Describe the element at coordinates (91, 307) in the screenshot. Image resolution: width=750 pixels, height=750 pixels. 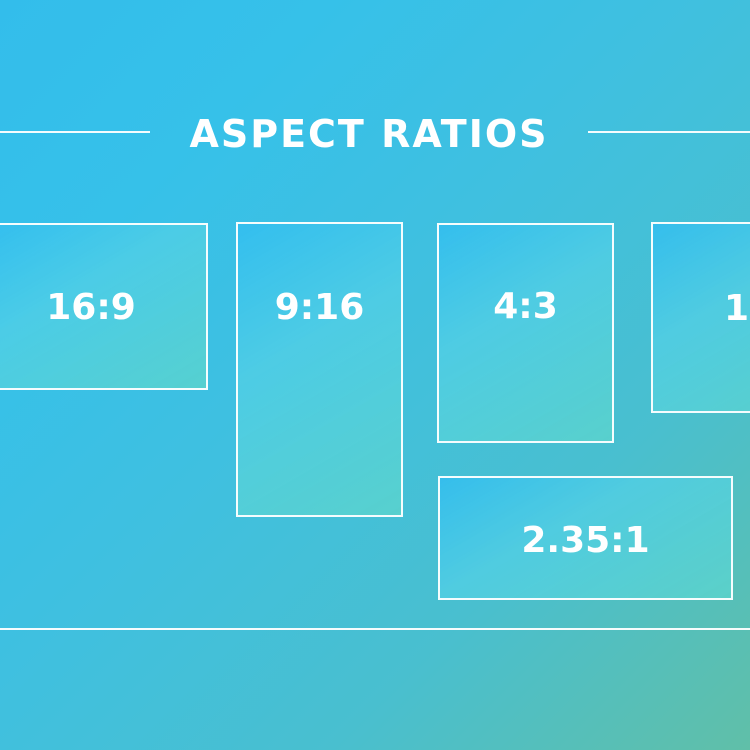
I see `ratio-label-16-9: 16:9` at that location.